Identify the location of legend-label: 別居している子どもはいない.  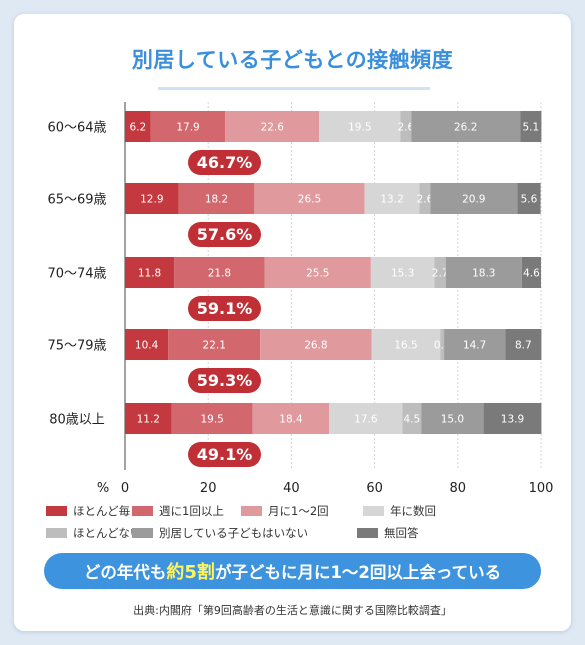
(234, 533).